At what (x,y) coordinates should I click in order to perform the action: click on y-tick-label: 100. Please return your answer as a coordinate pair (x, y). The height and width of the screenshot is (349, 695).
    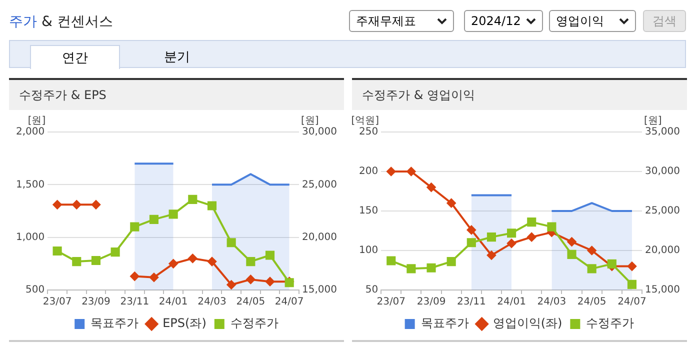
    Looking at the image, I should click on (368, 250).